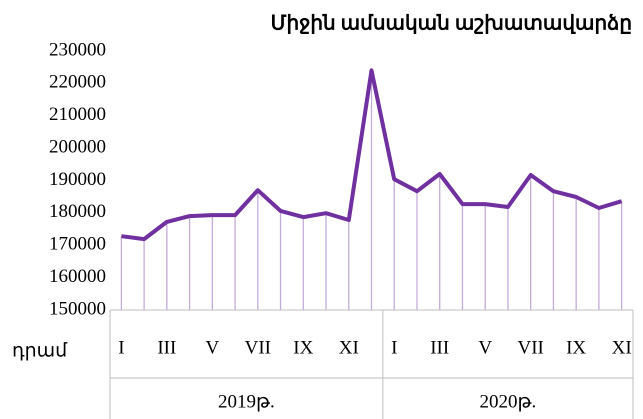 The image size is (643, 419). Describe the element at coordinates (77, 308) in the screenshot. I see `y-tick-label: 150000` at that location.